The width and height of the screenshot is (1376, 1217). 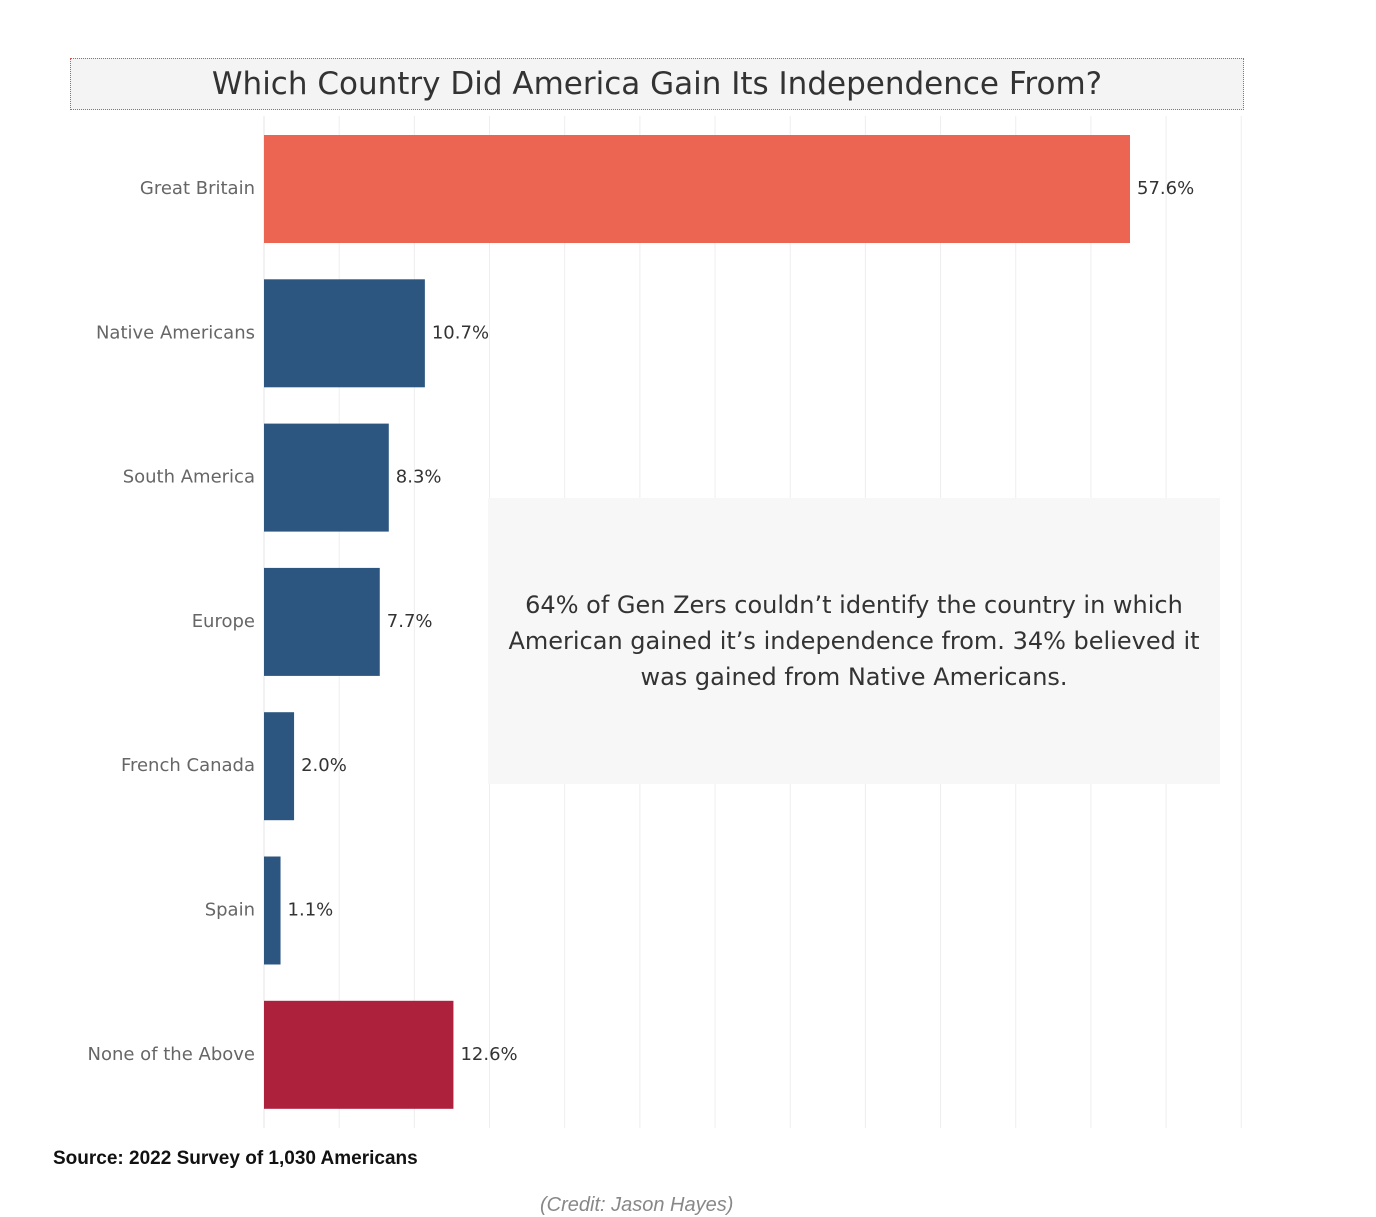 What do you see at coordinates (324, 765) in the screenshot?
I see `value-label-french-canada: 2.0%` at bounding box center [324, 765].